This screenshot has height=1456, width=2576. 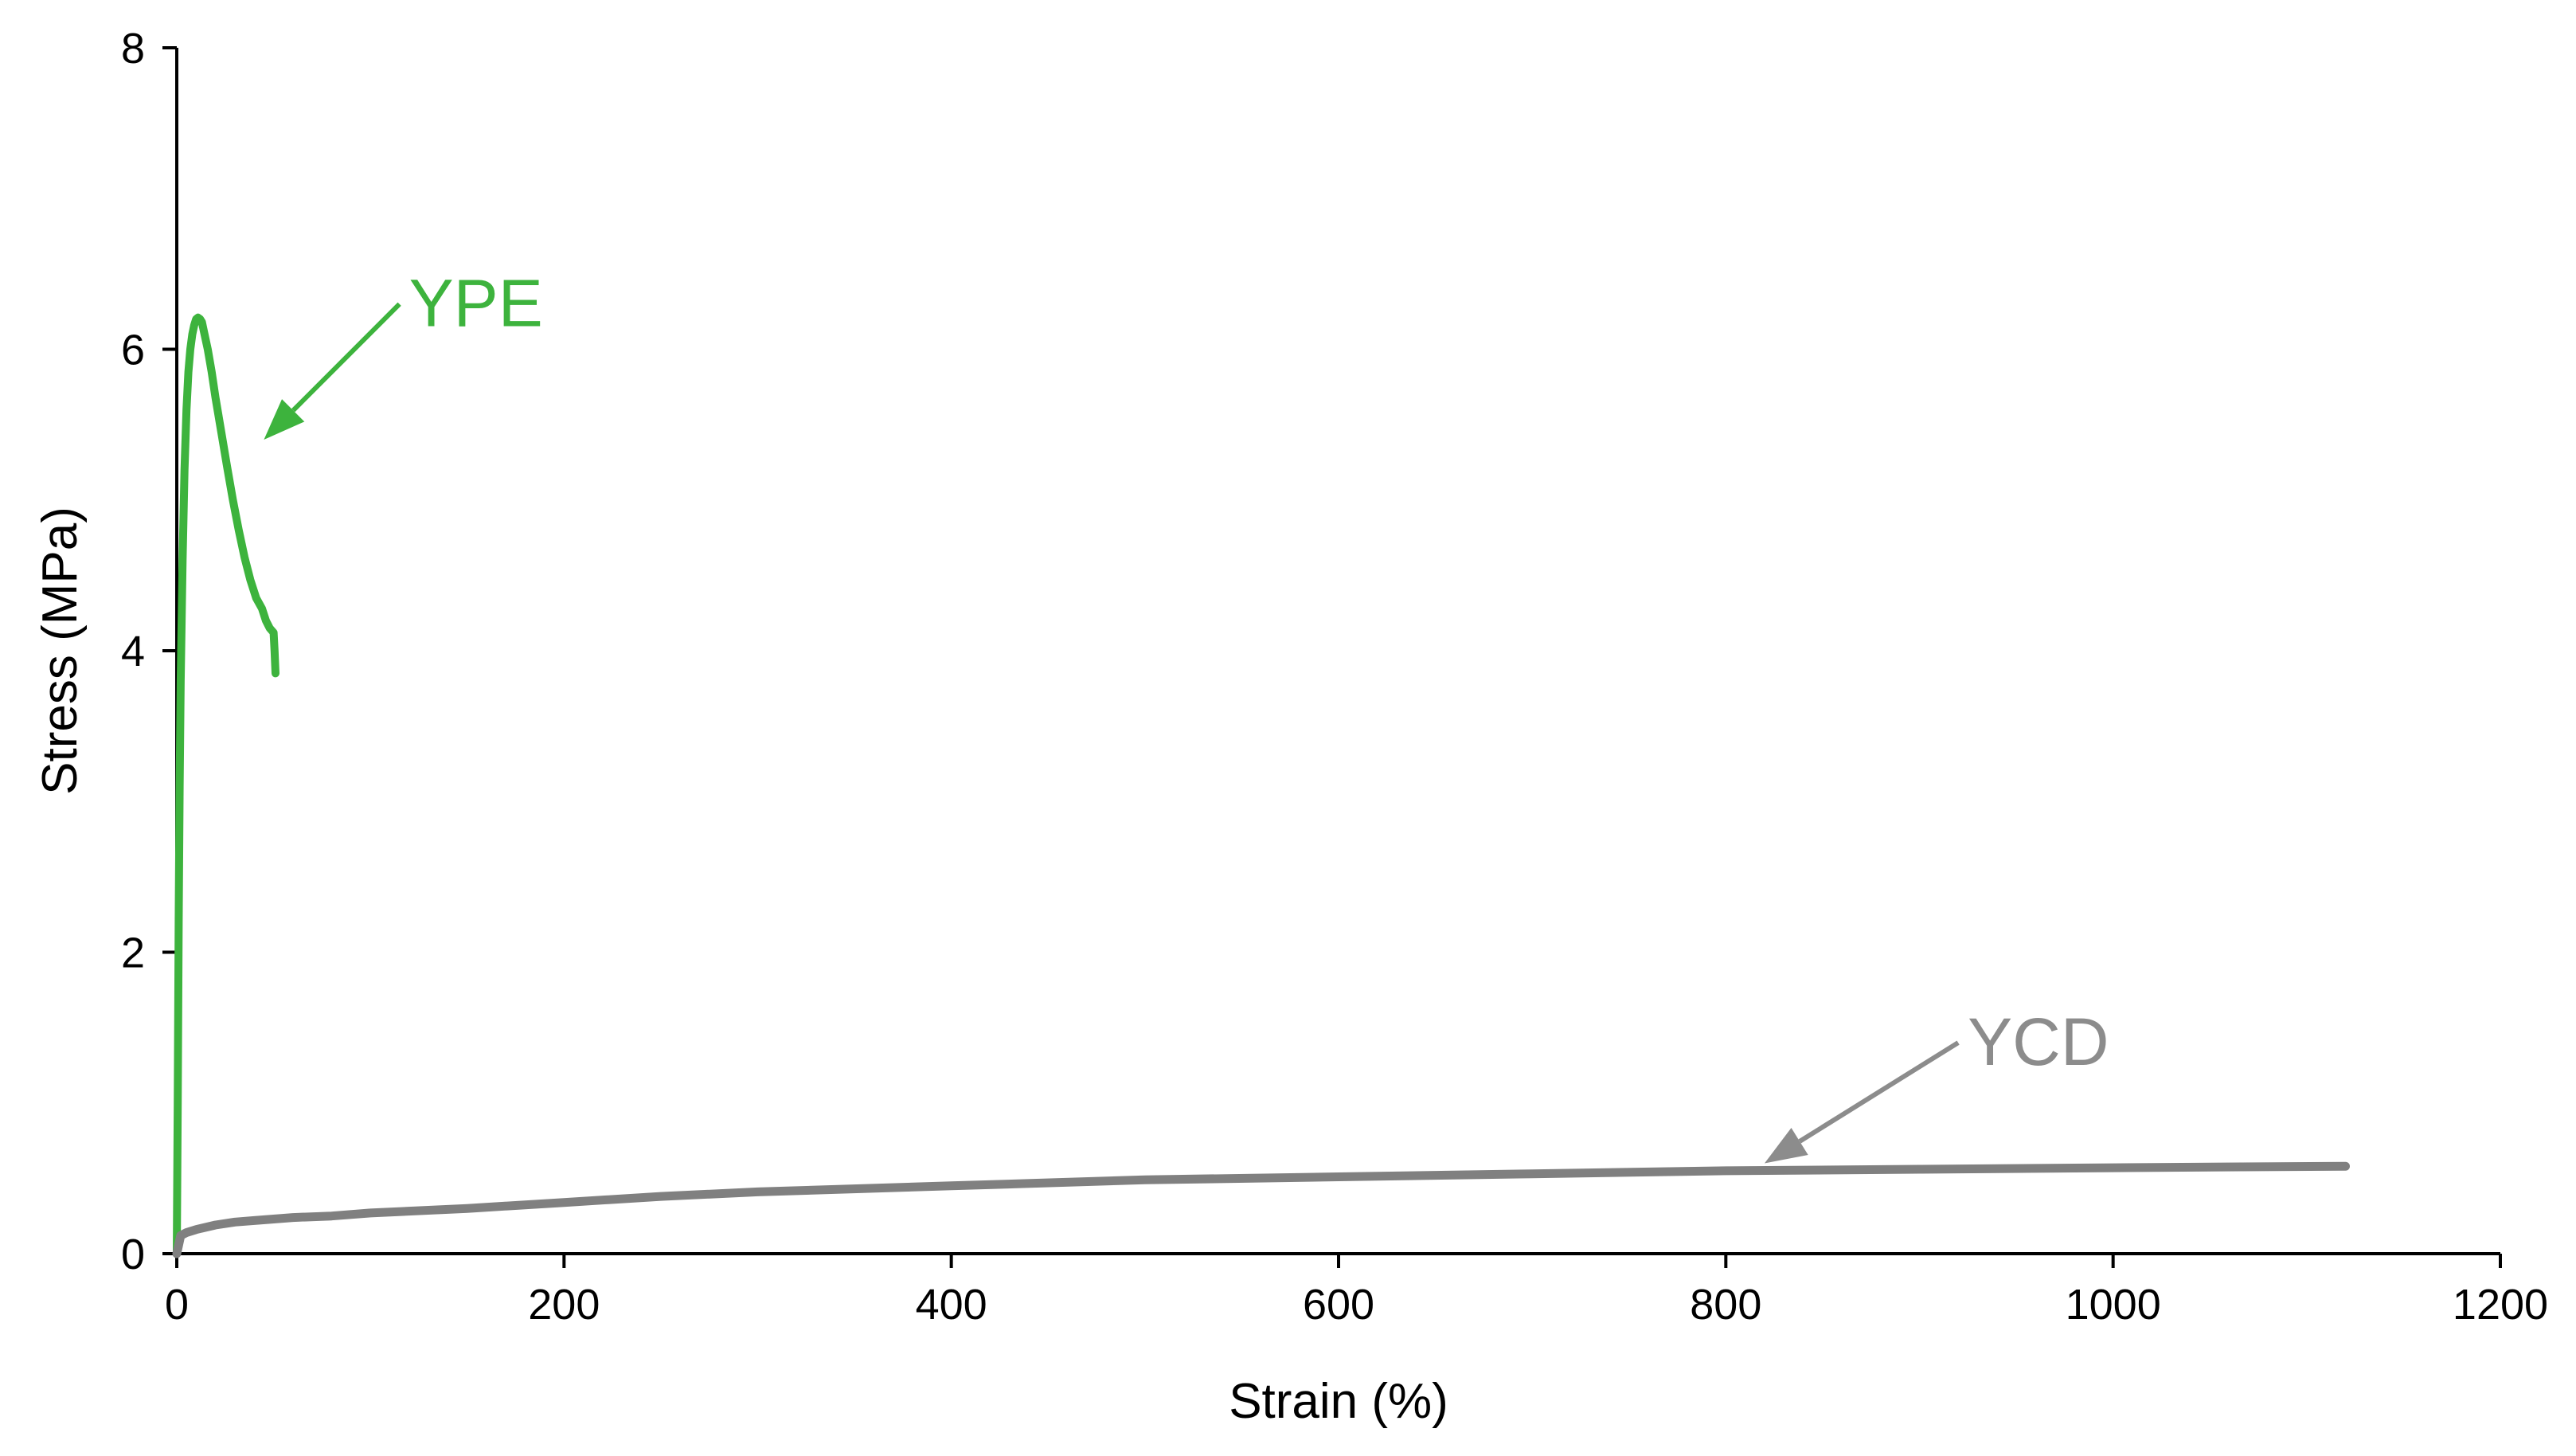 I want to click on y-tick-label: 0, so click(x=133, y=1254).